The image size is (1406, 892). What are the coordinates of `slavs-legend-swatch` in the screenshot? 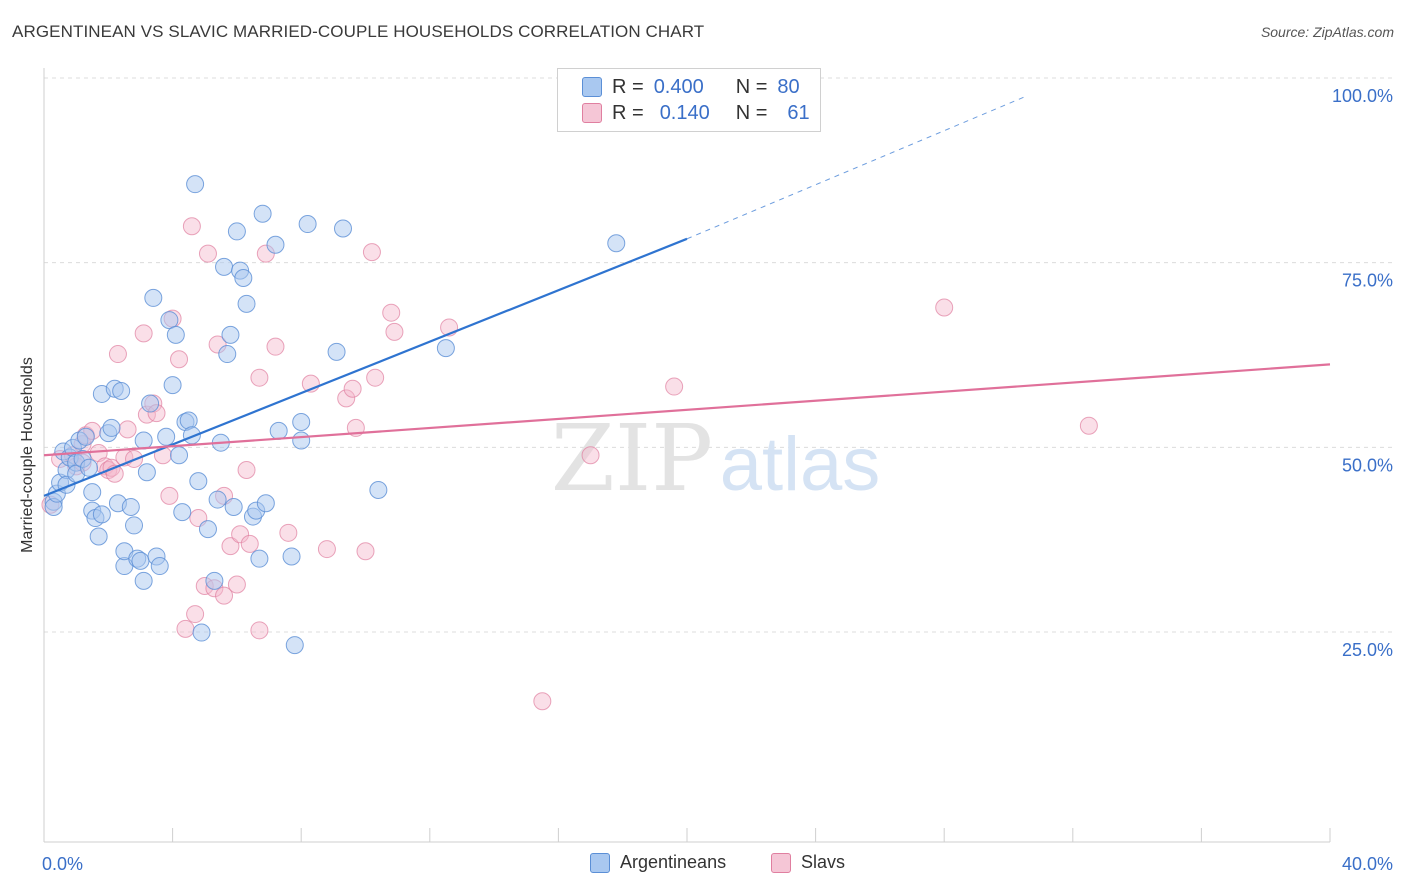 It's located at (781, 862).